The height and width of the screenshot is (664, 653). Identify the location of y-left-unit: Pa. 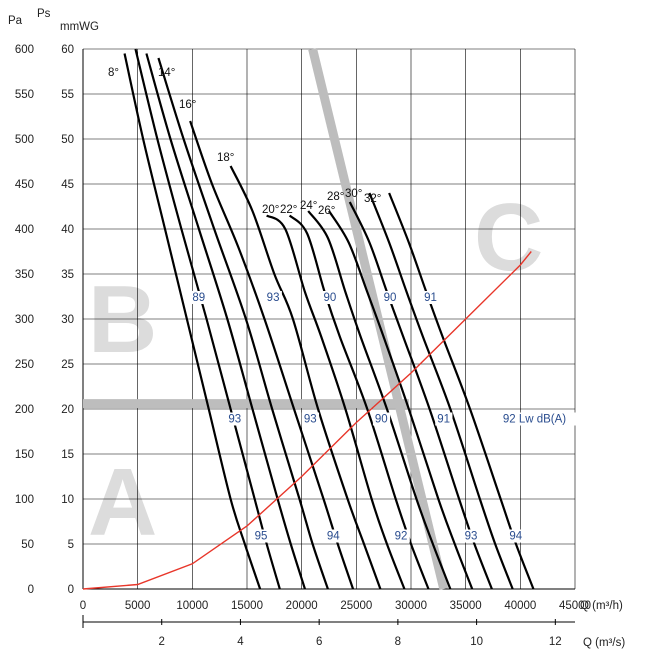
(15, 21).